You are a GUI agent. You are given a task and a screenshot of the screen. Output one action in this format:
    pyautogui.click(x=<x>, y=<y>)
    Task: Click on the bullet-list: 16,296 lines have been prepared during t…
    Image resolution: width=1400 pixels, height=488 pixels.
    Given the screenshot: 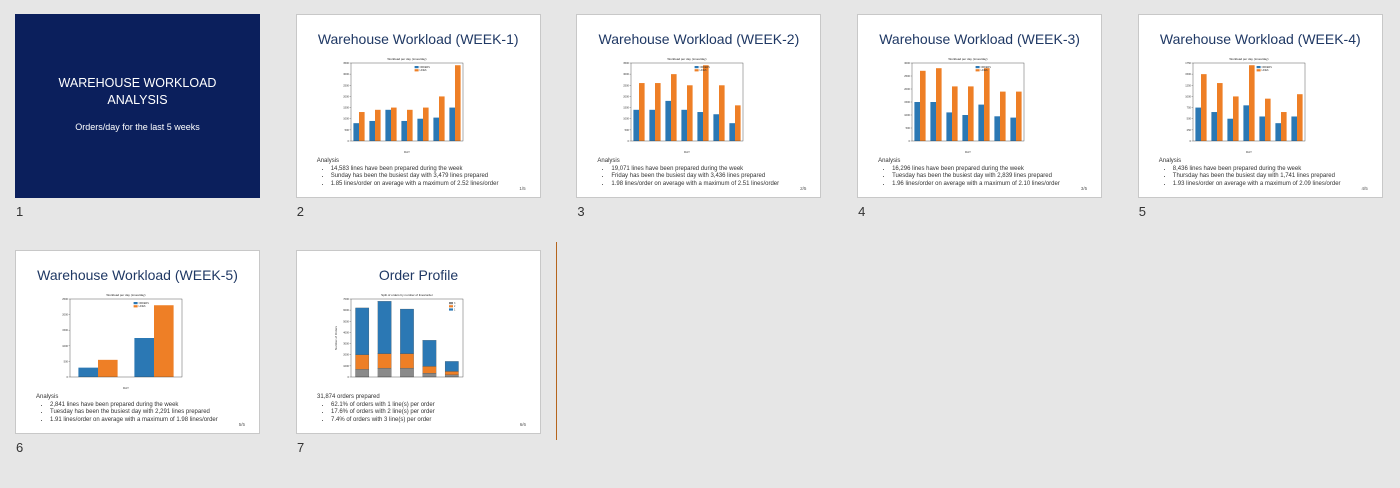 What is the action you would take?
    pyautogui.click(x=969, y=177)
    